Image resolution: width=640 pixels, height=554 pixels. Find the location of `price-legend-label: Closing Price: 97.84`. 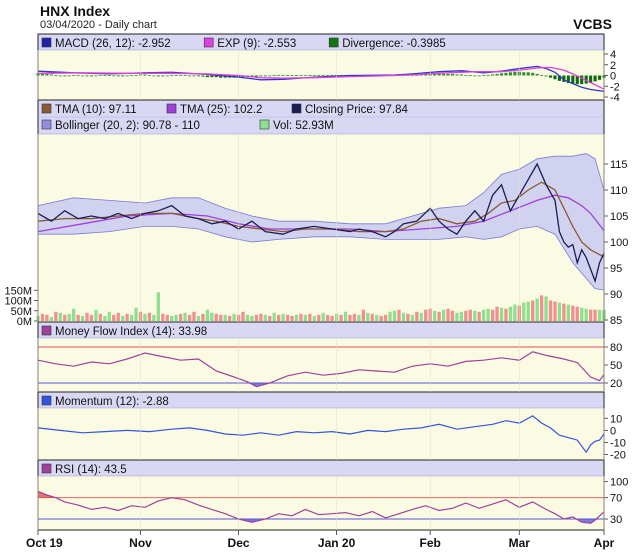

price-legend-label: Closing Price: 97.84 is located at coordinates (357, 110).